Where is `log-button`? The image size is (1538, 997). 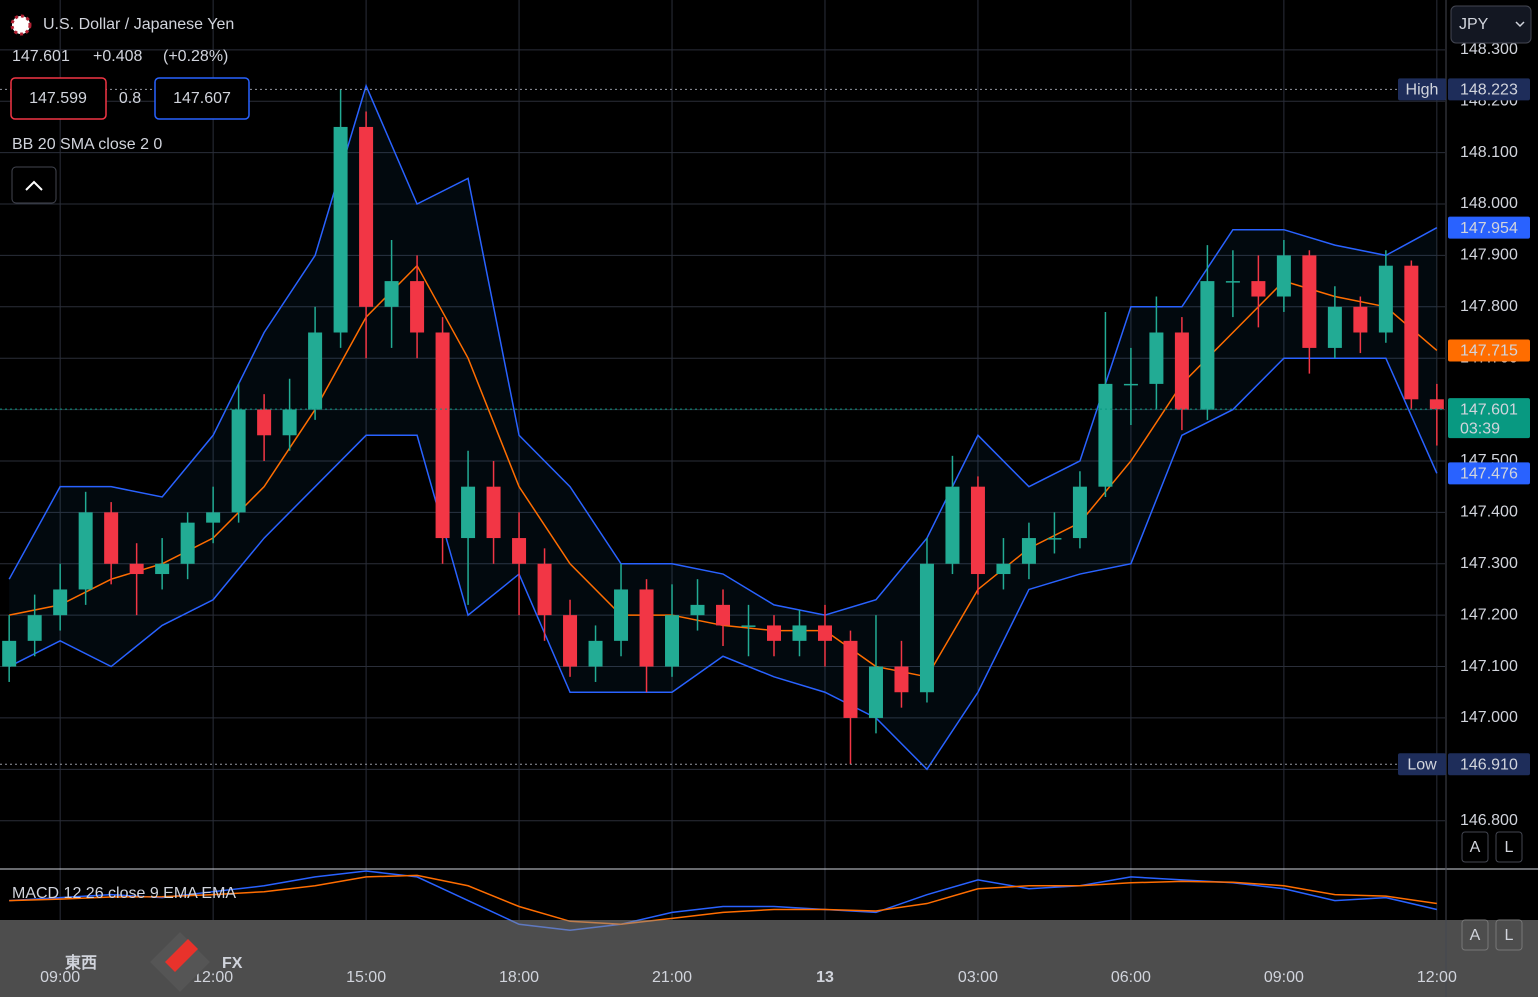 log-button is located at coordinates (1509, 847).